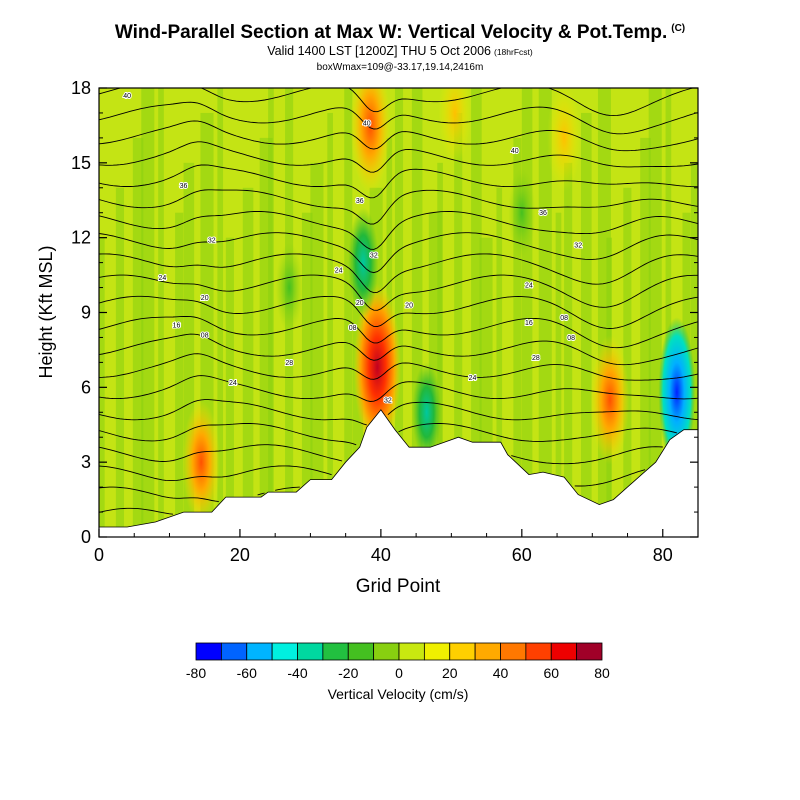  I want to click on colorbar-tick-label: 40, so click(501, 673).